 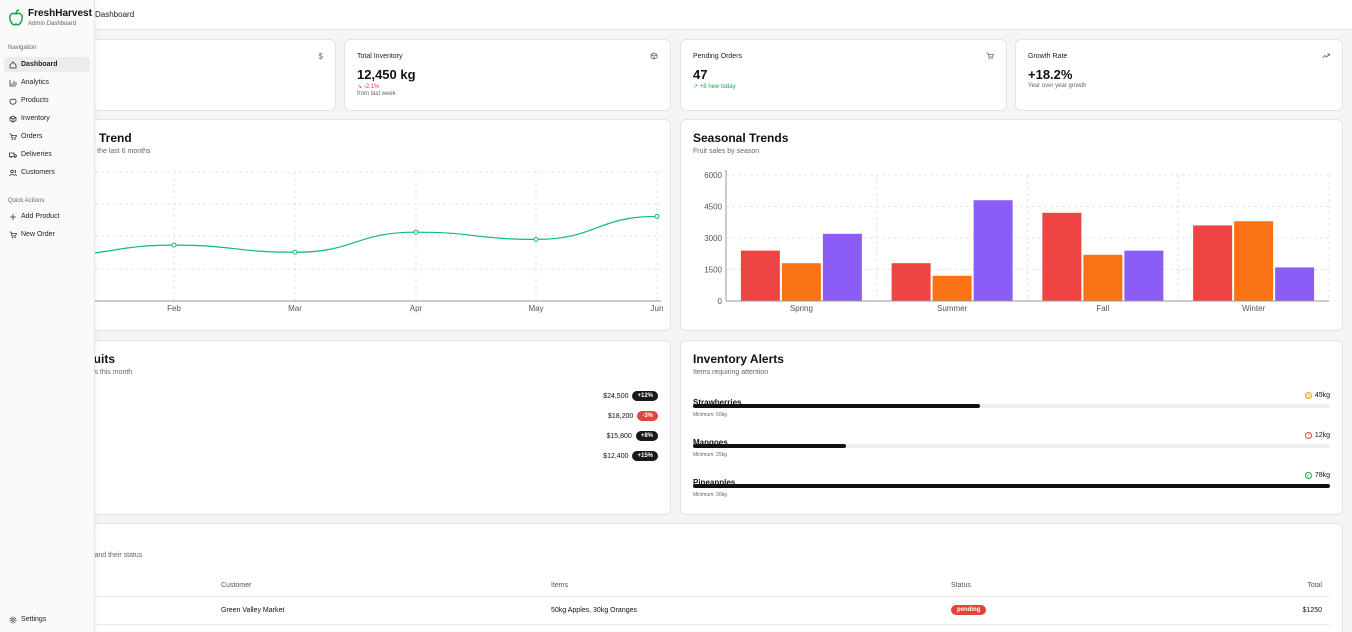 What do you see at coordinates (26, 201) in the screenshot?
I see `quick-actions-label: Quick Actions` at bounding box center [26, 201].